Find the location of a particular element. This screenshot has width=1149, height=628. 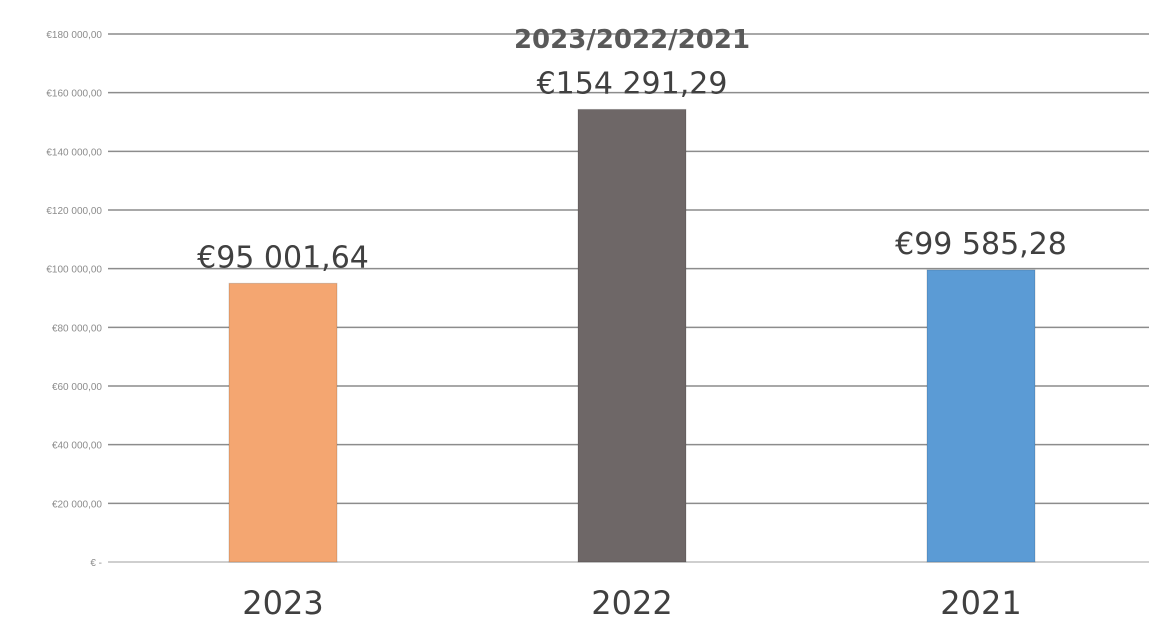

data-label: €154 291,29 is located at coordinates (632, 83).